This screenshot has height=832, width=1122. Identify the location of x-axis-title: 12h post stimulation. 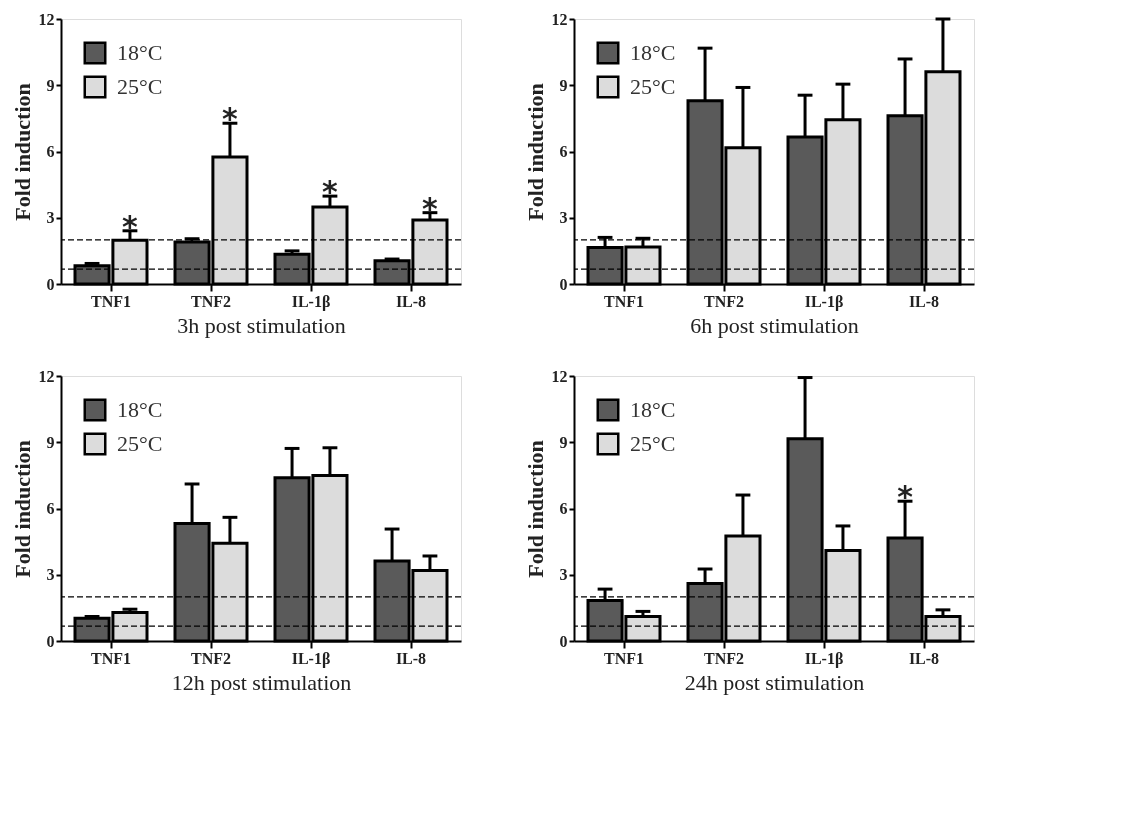
(261, 682).